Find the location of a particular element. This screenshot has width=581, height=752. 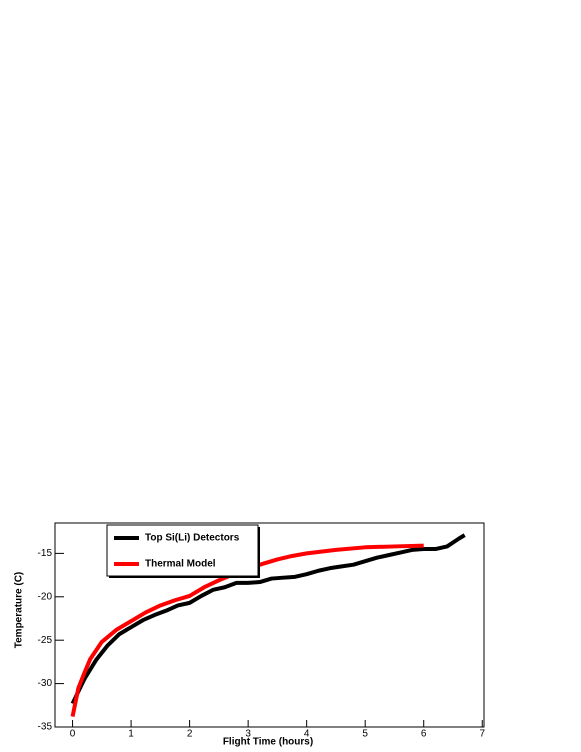

x-tick-label: 7 is located at coordinates (482, 734).